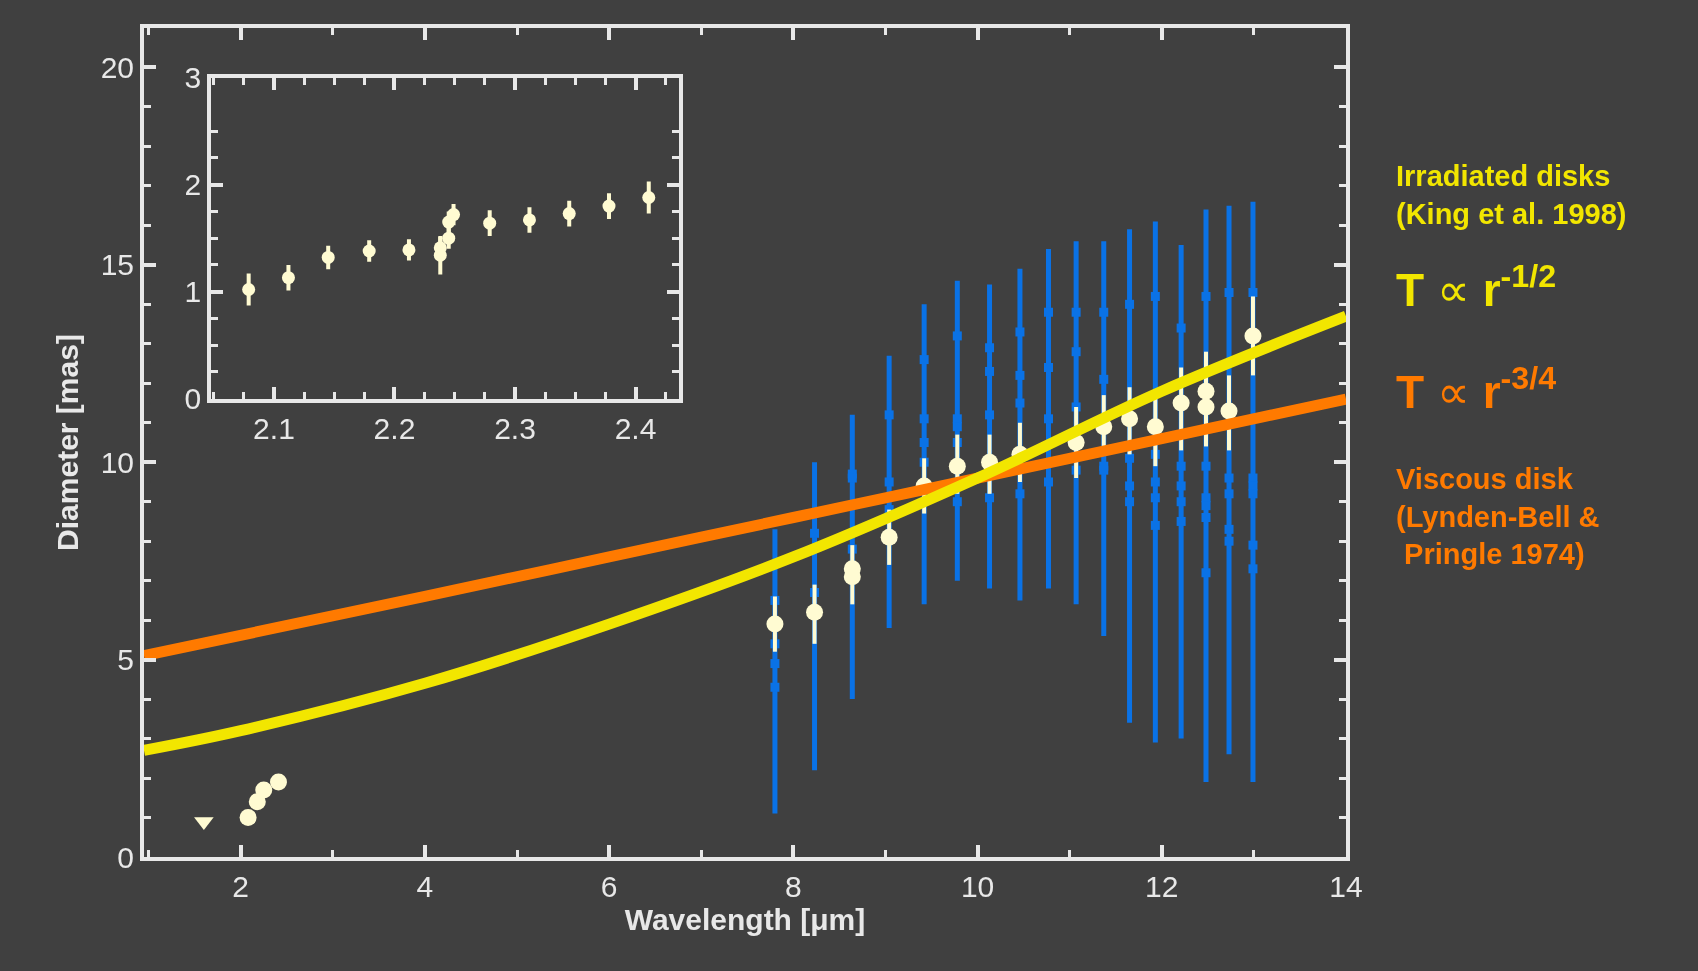  I want to click on x-axis-title: Wavelength [μm], so click(745, 919).